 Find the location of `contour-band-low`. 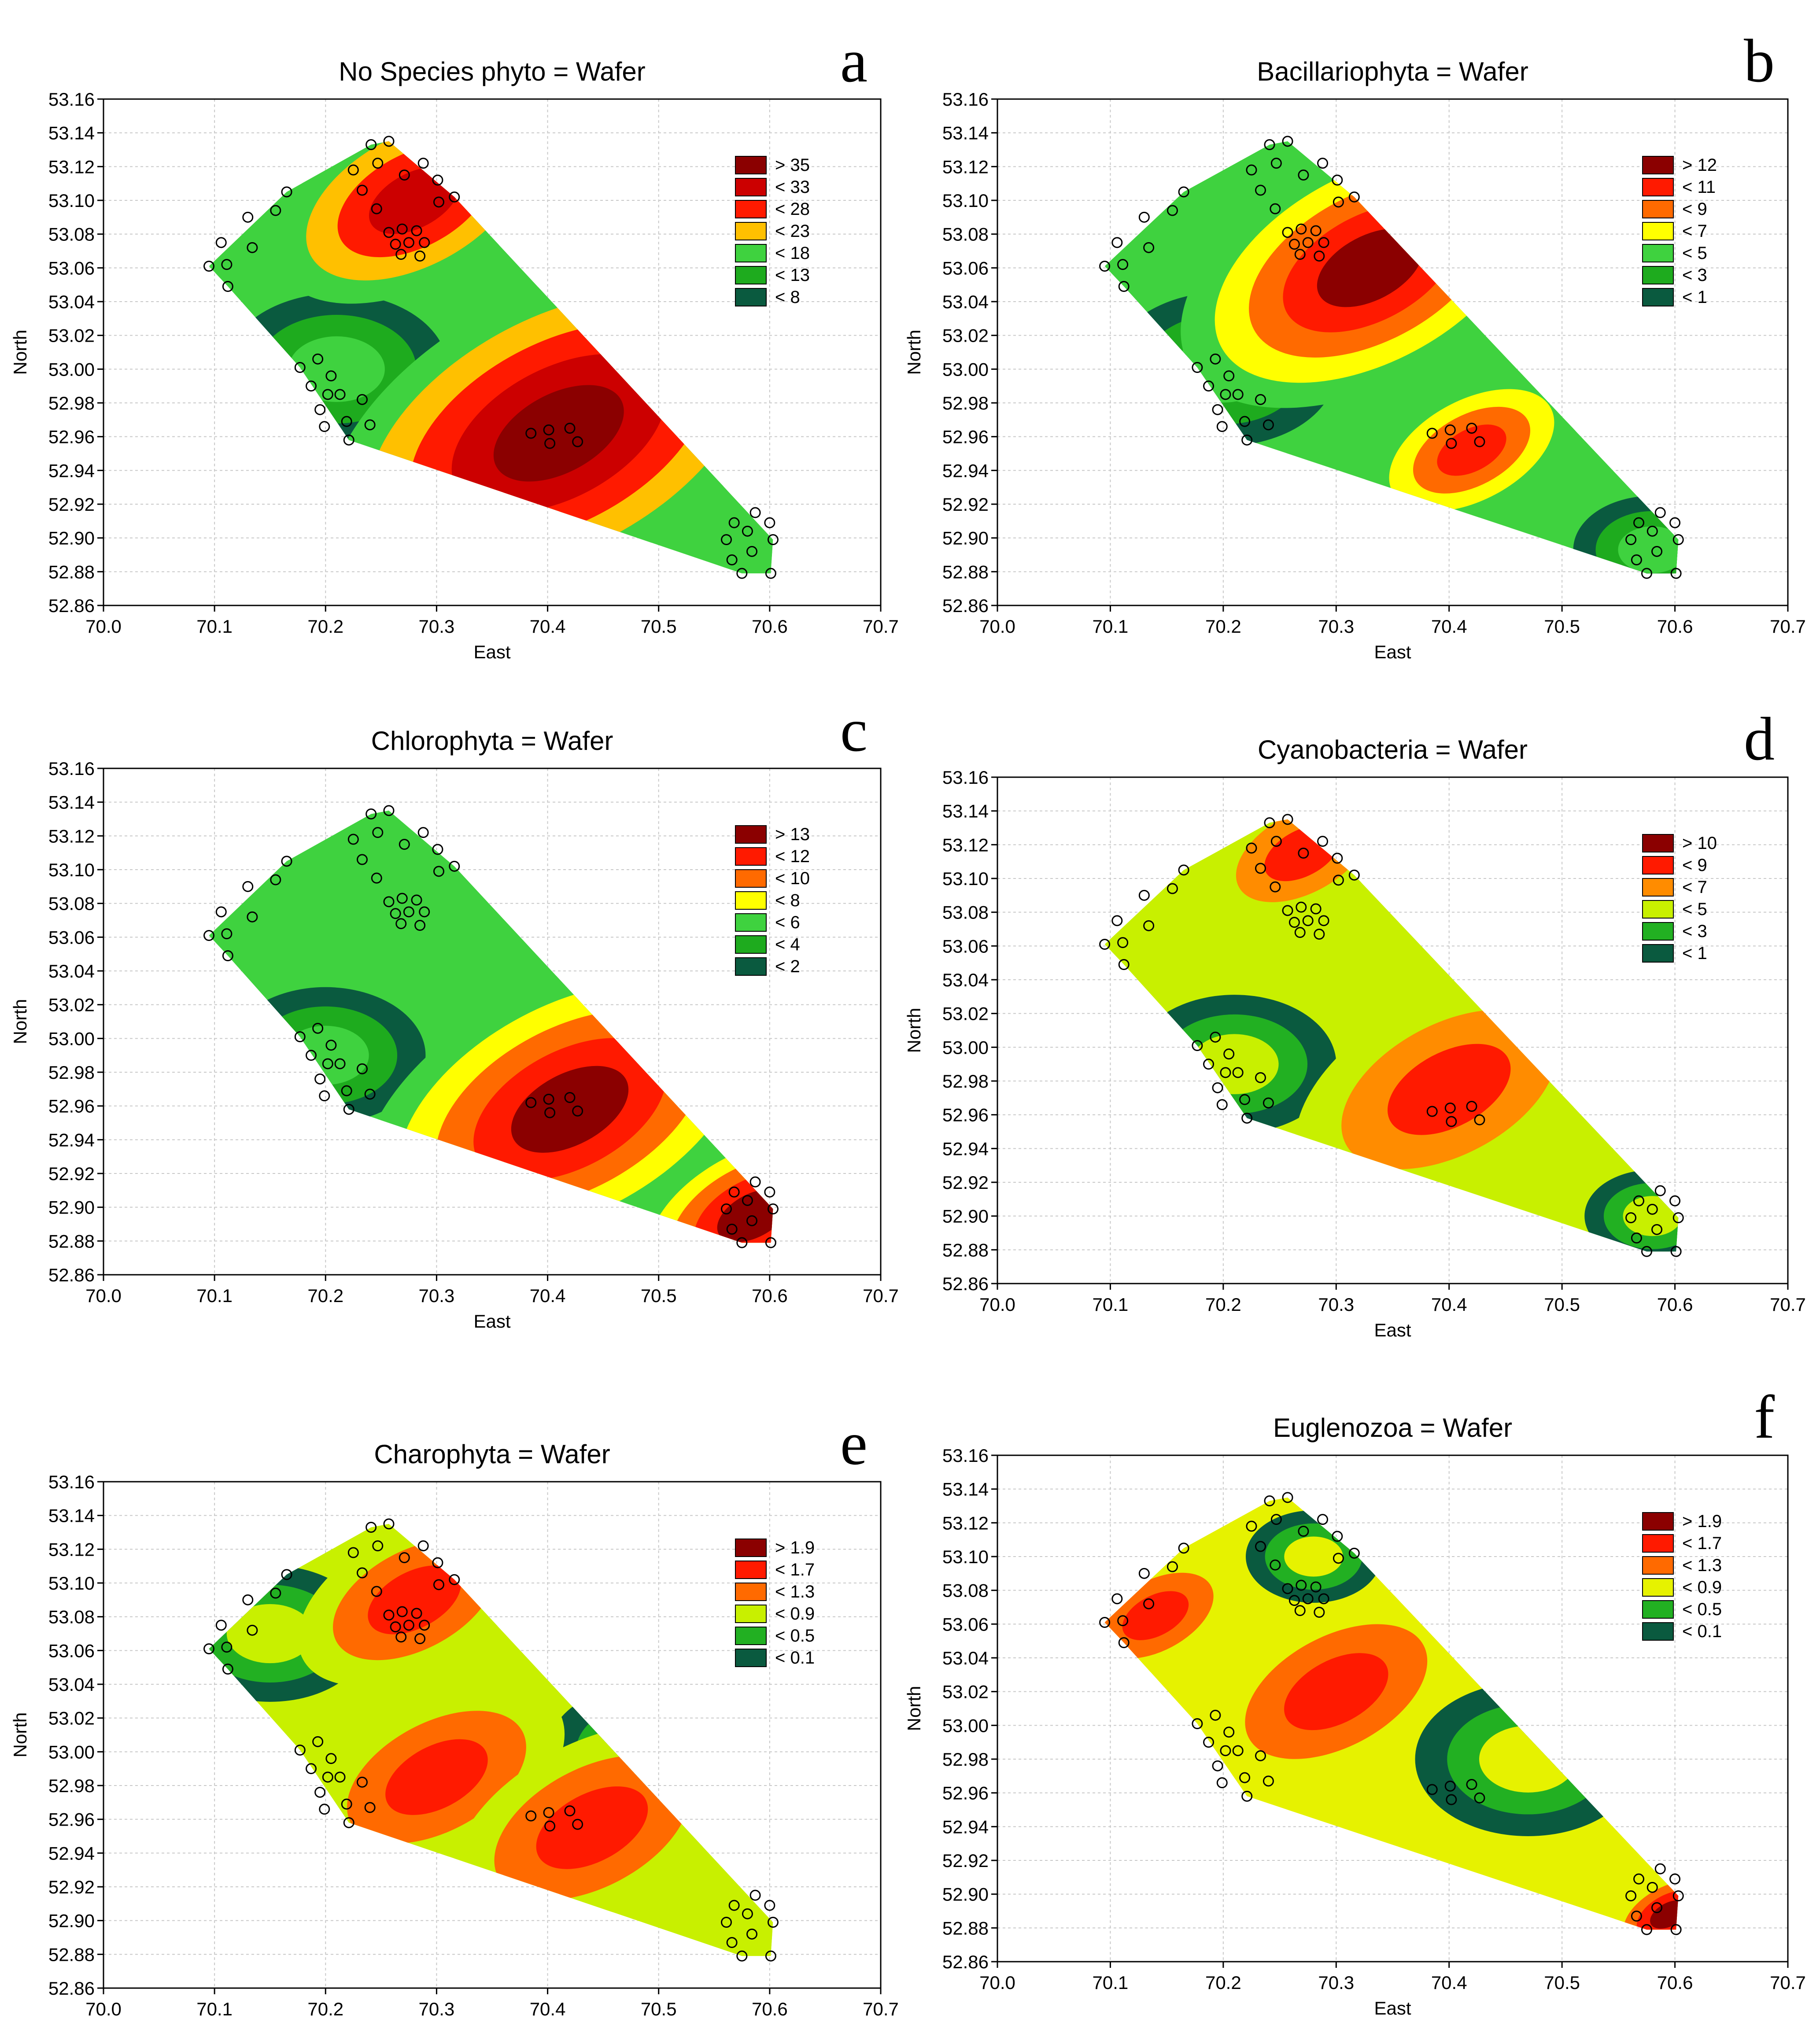

contour-band-low is located at coordinates (1313, 1557).